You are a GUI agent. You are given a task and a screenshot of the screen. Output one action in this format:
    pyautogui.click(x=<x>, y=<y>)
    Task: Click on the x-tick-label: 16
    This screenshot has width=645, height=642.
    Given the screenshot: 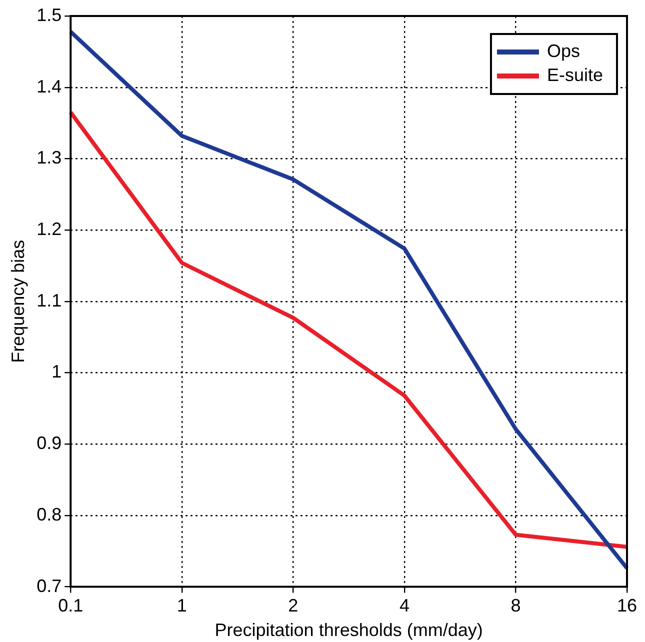 What is the action you would take?
    pyautogui.click(x=627, y=606)
    